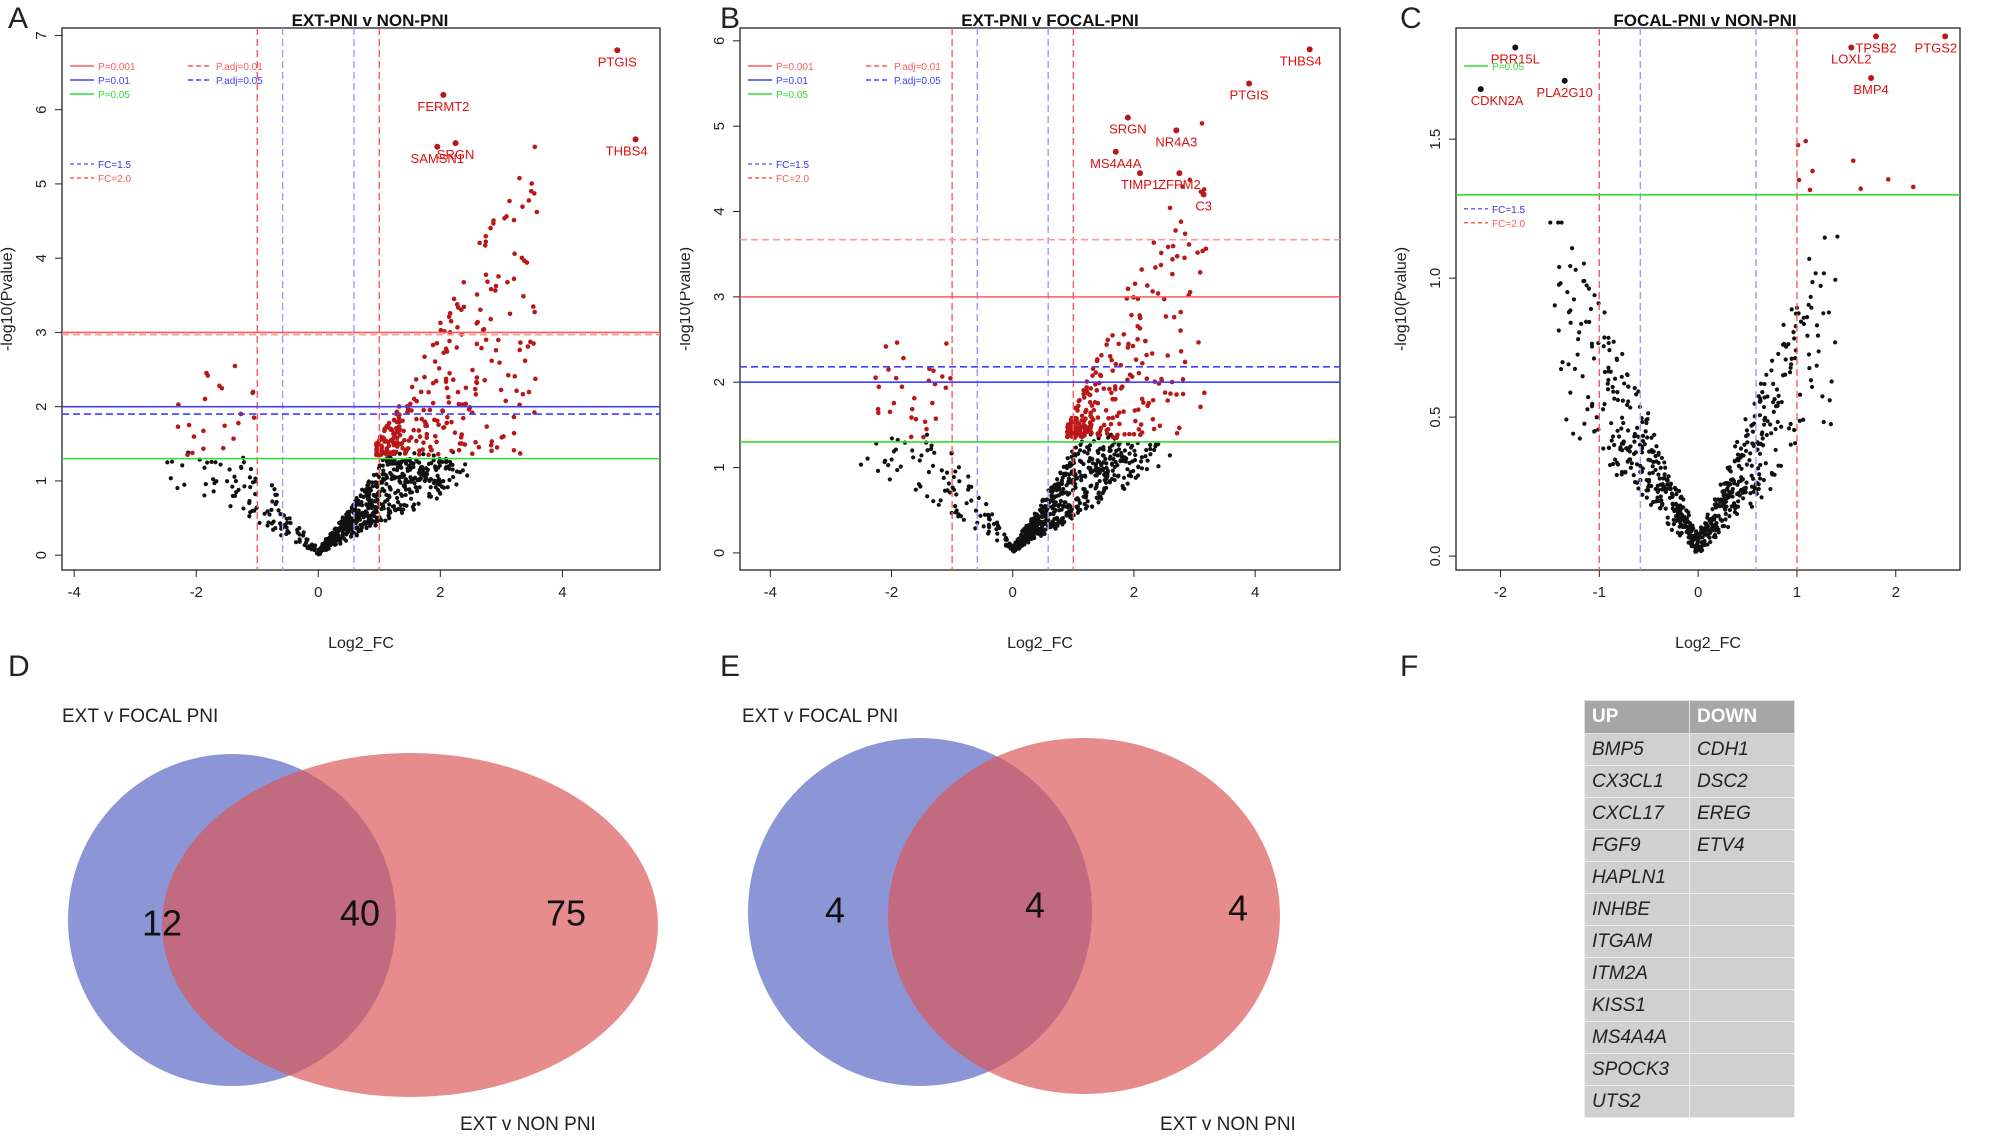  What do you see at coordinates (1708, 643) in the screenshot?
I see `x-axis-label: Log2_FC` at bounding box center [1708, 643].